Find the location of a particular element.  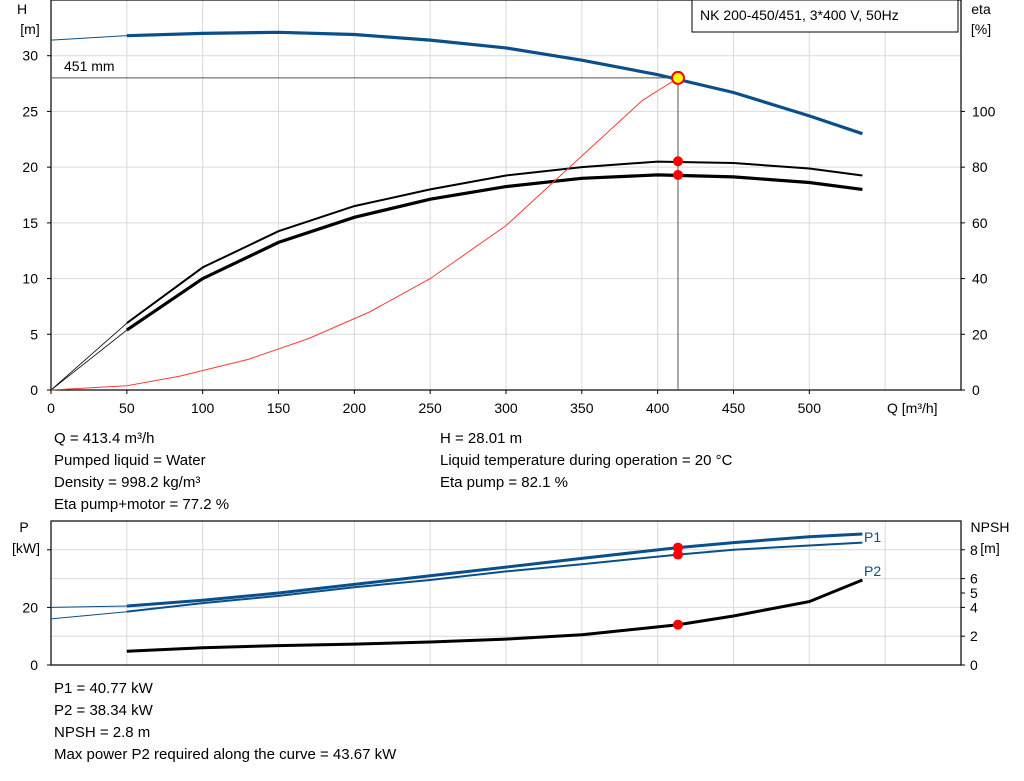

p-axis-unit: [kW] is located at coordinates (26, 548).